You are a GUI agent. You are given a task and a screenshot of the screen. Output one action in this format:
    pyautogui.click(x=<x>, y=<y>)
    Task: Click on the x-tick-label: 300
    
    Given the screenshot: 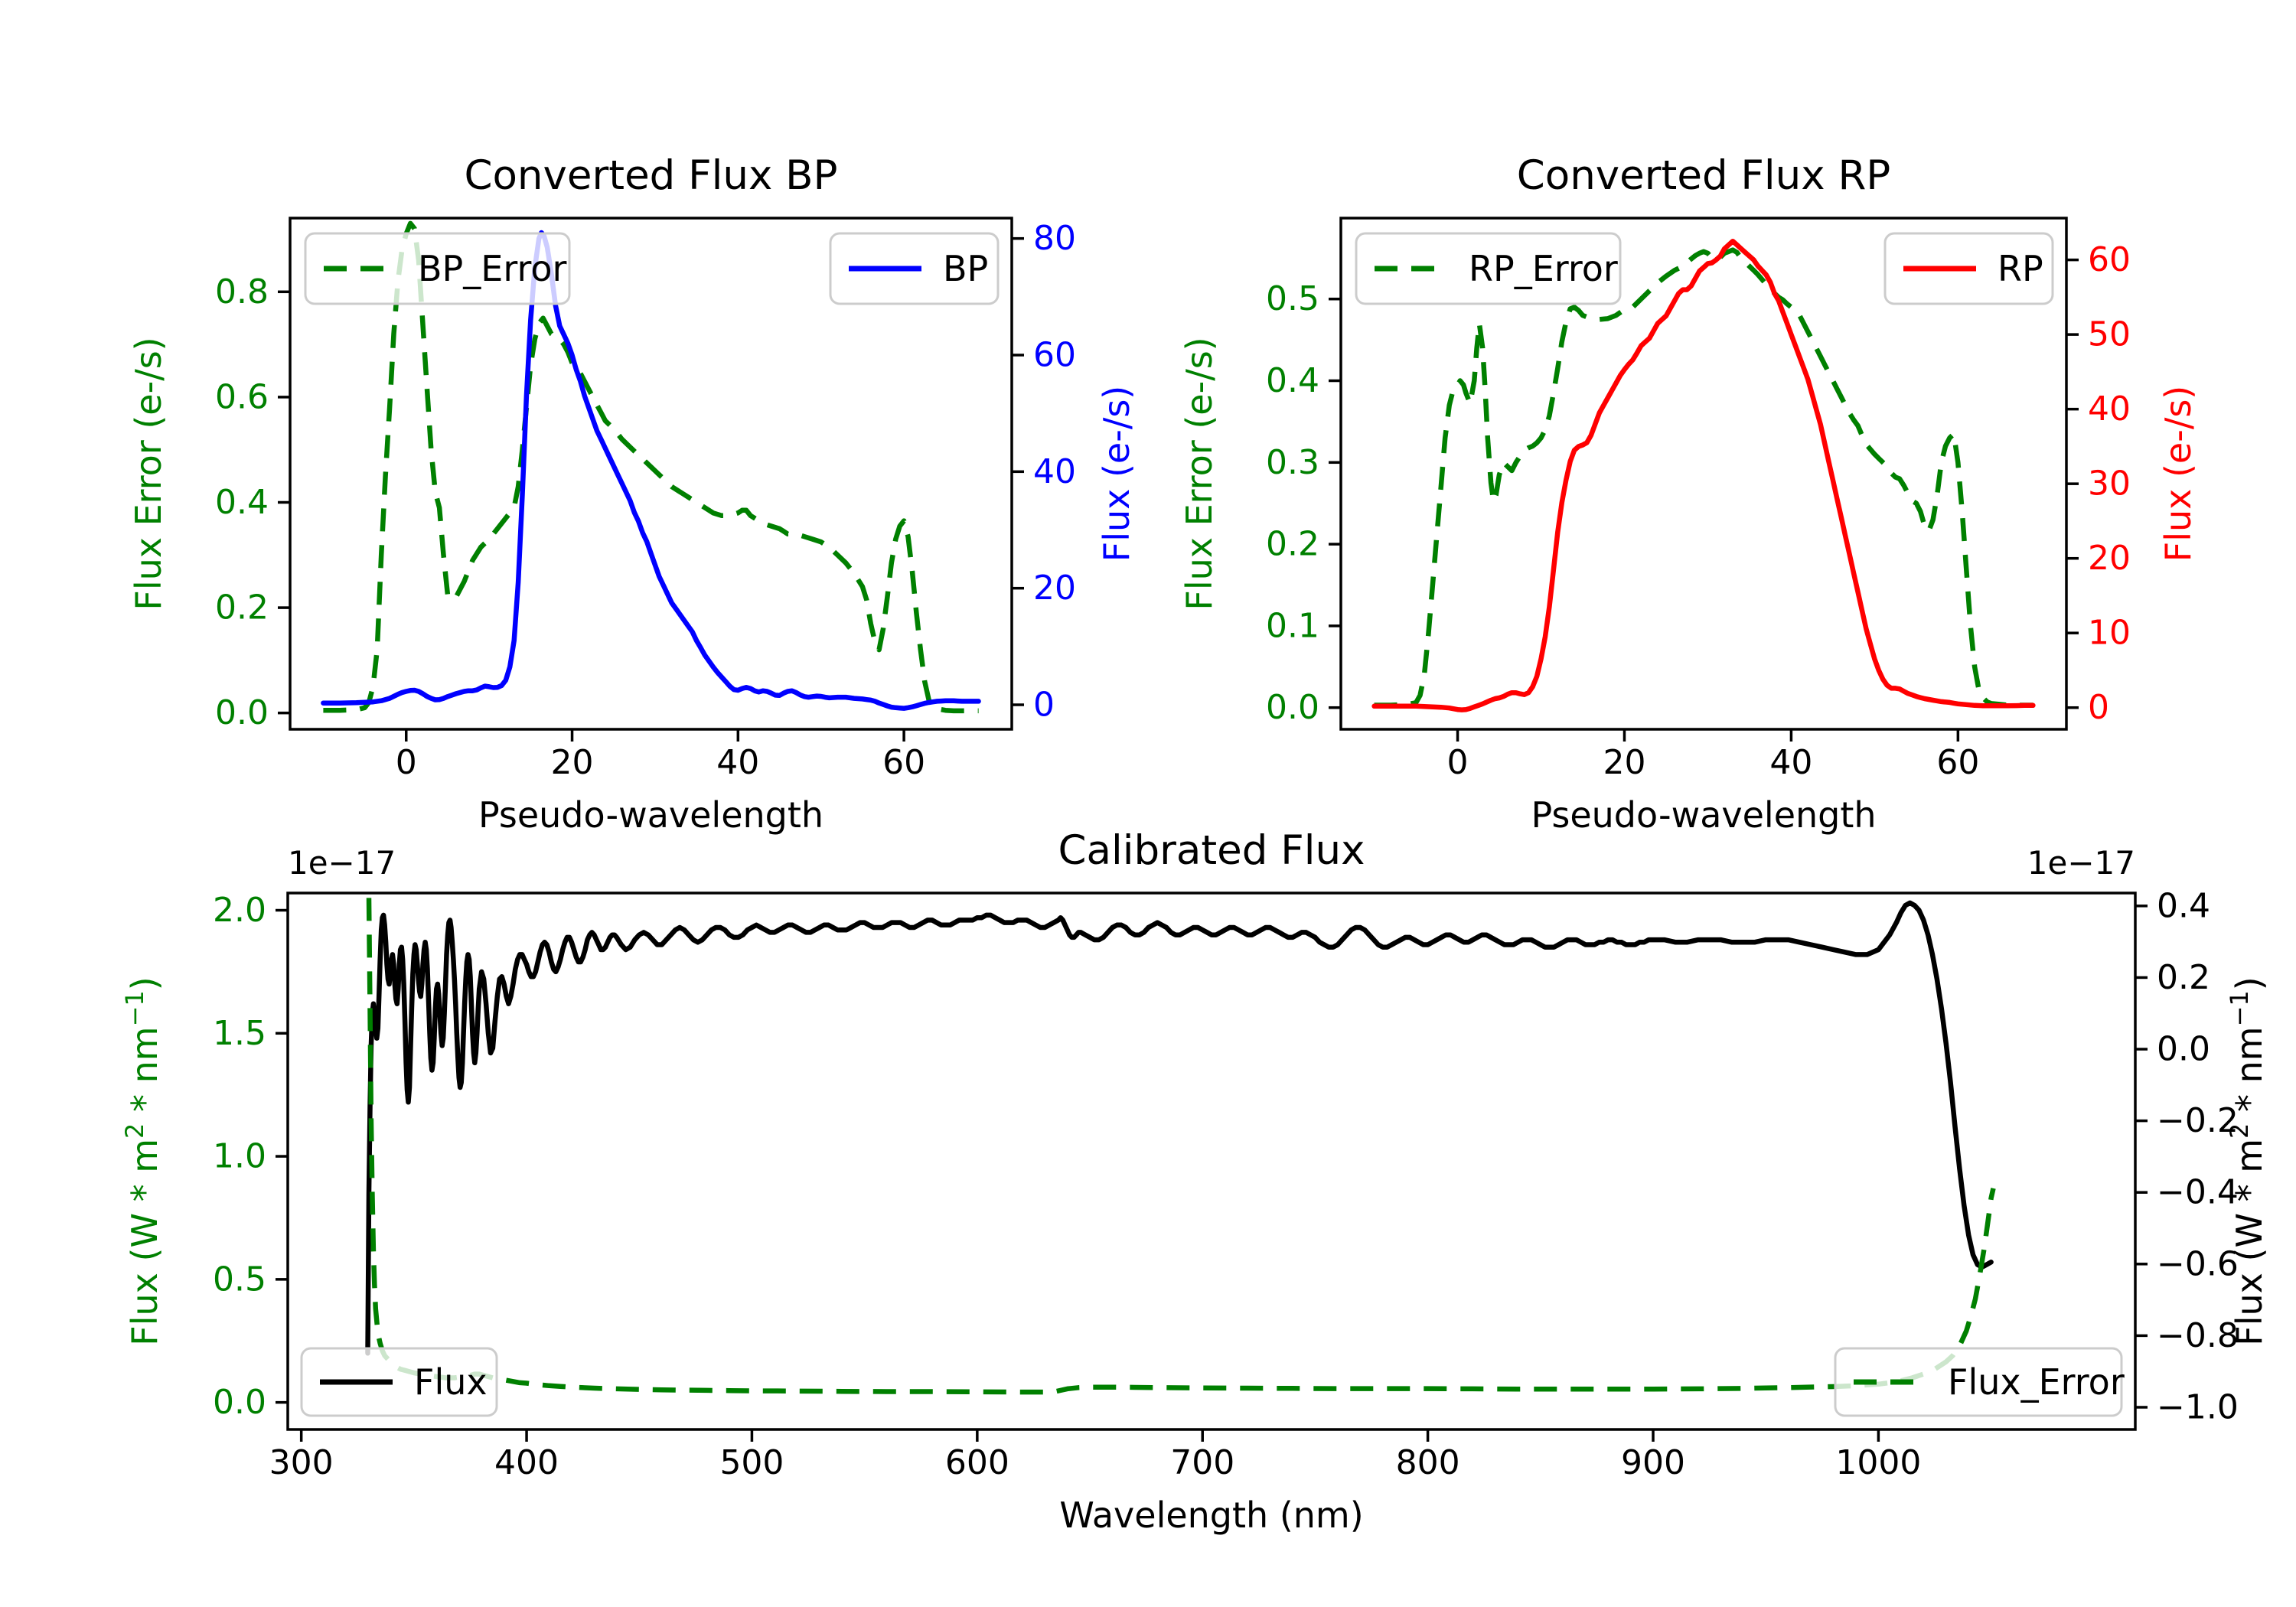 What is the action you would take?
    pyautogui.click(x=301, y=1462)
    